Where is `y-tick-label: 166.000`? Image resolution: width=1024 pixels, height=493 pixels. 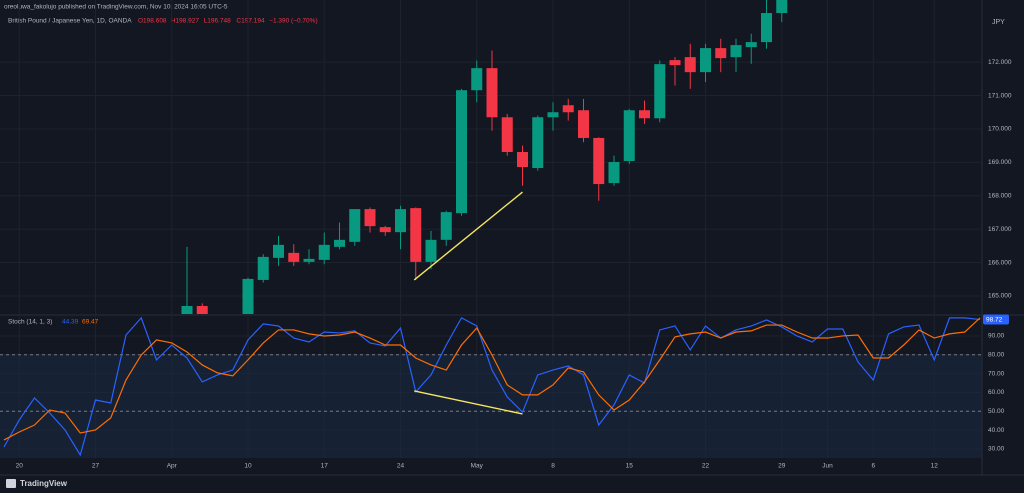 y-tick-label: 166.000 is located at coordinates (1000, 262).